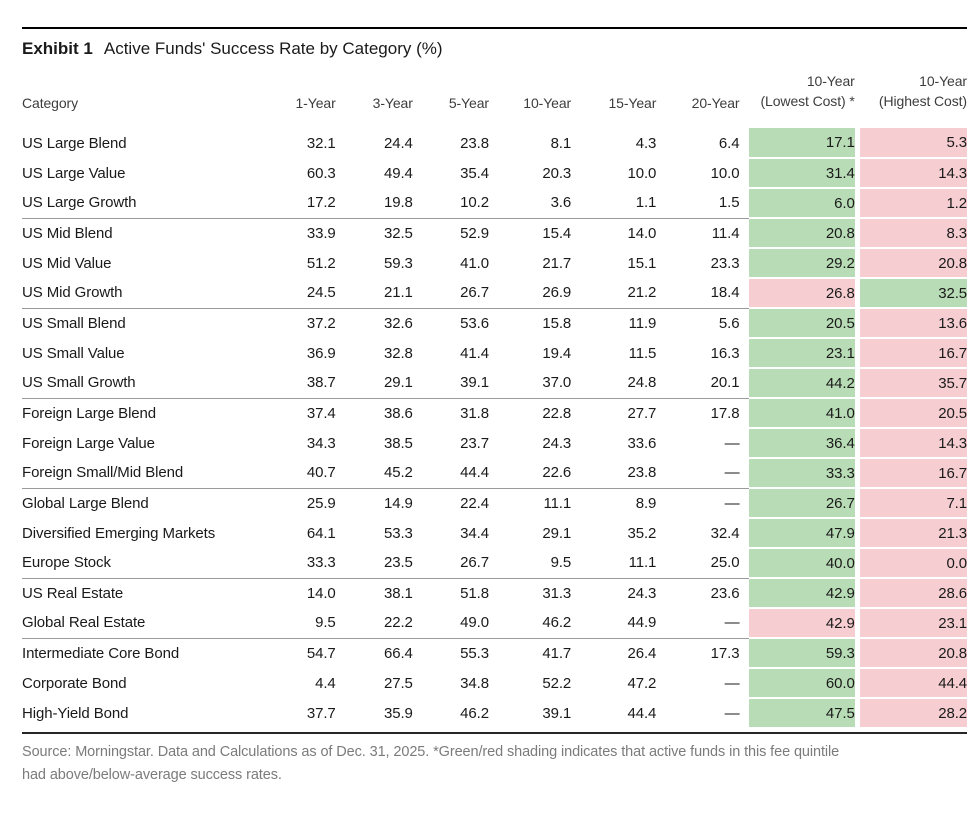  Describe the element at coordinates (613, 322) in the screenshot. I see `cell-value: 11.9` at that location.